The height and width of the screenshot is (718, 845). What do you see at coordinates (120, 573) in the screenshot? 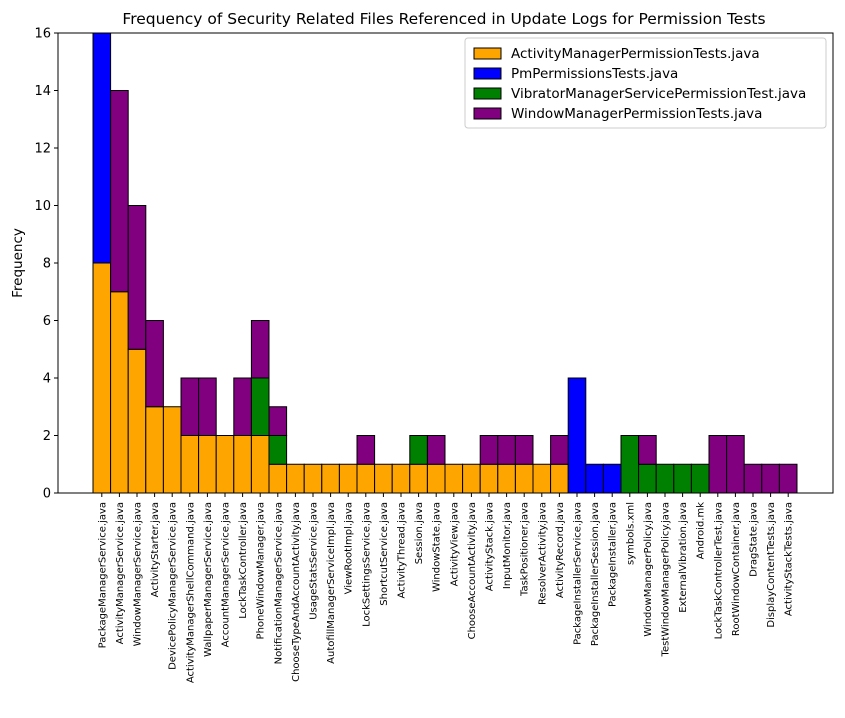
I see `x-tick-label: ActivityManagerService.java` at bounding box center [120, 573].